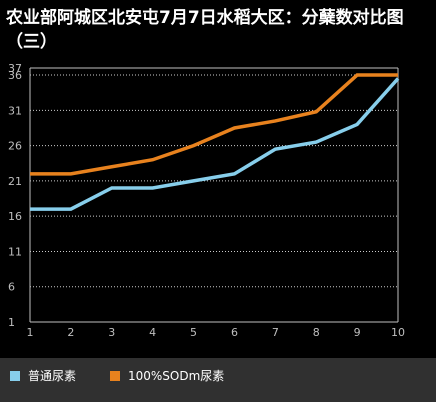  What do you see at coordinates (15, 216) in the screenshot?
I see `y-tick-label: 16` at bounding box center [15, 216].